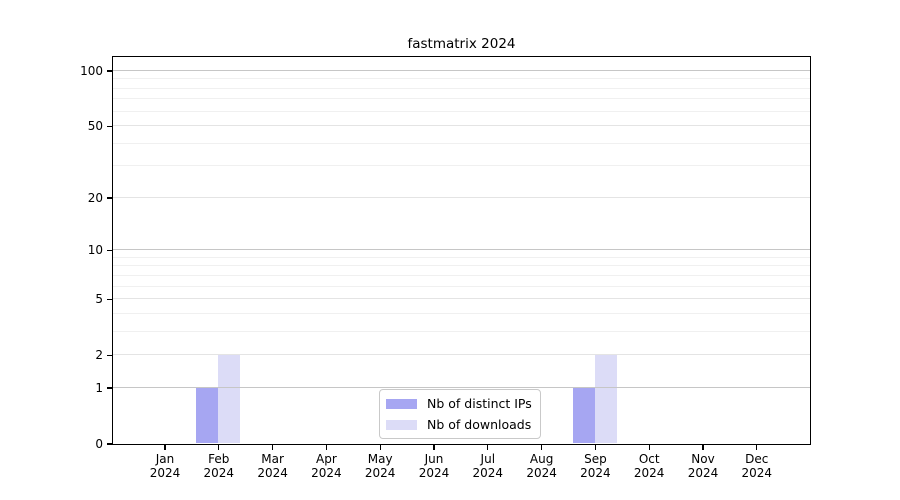 The width and height of the screenshot is (900, 500). I want to click on y-tick-label: 2, so click(99, 355).